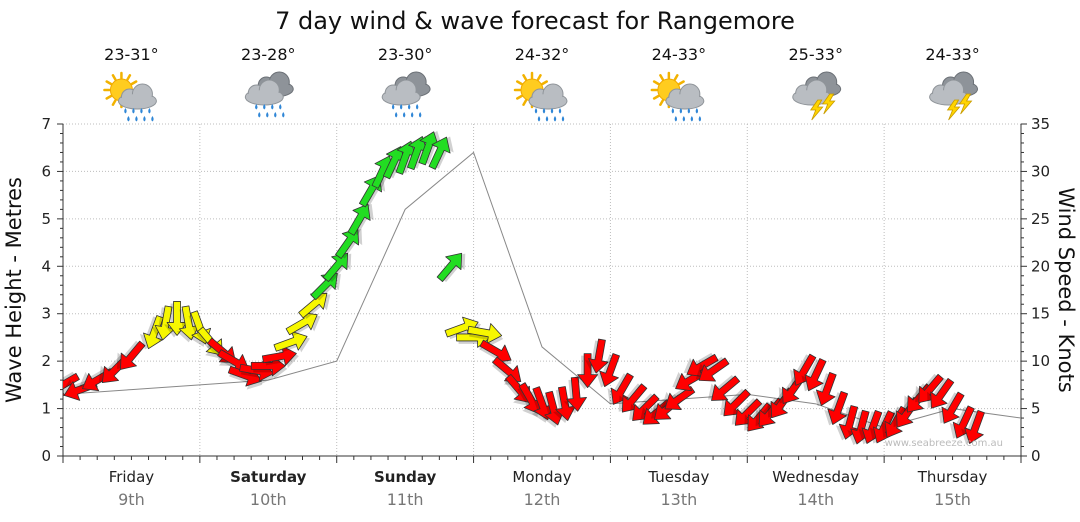 This screenshot has height=522, width=1080. Describe the element at coordinates (46, 124) in the screenshot. I see `left-tick-label: 7` at that location.